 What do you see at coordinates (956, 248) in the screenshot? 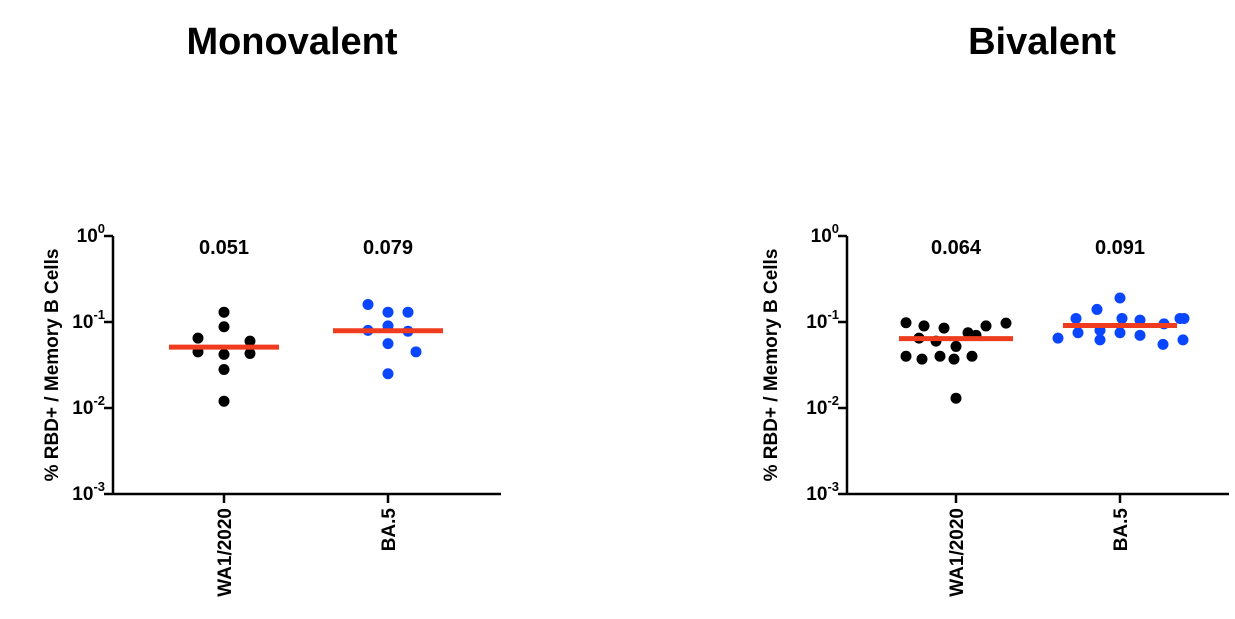
I see `median-value-label: 0.064` at bounding box center [956, 248].